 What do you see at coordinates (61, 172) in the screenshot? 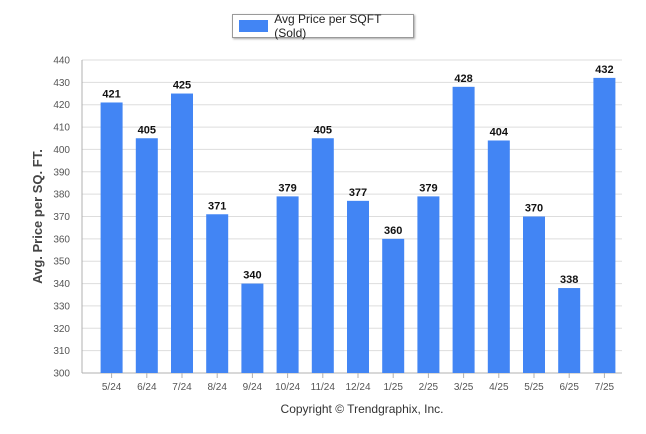
I see `y-tick-label: 390` at bounding box center [61, 172].